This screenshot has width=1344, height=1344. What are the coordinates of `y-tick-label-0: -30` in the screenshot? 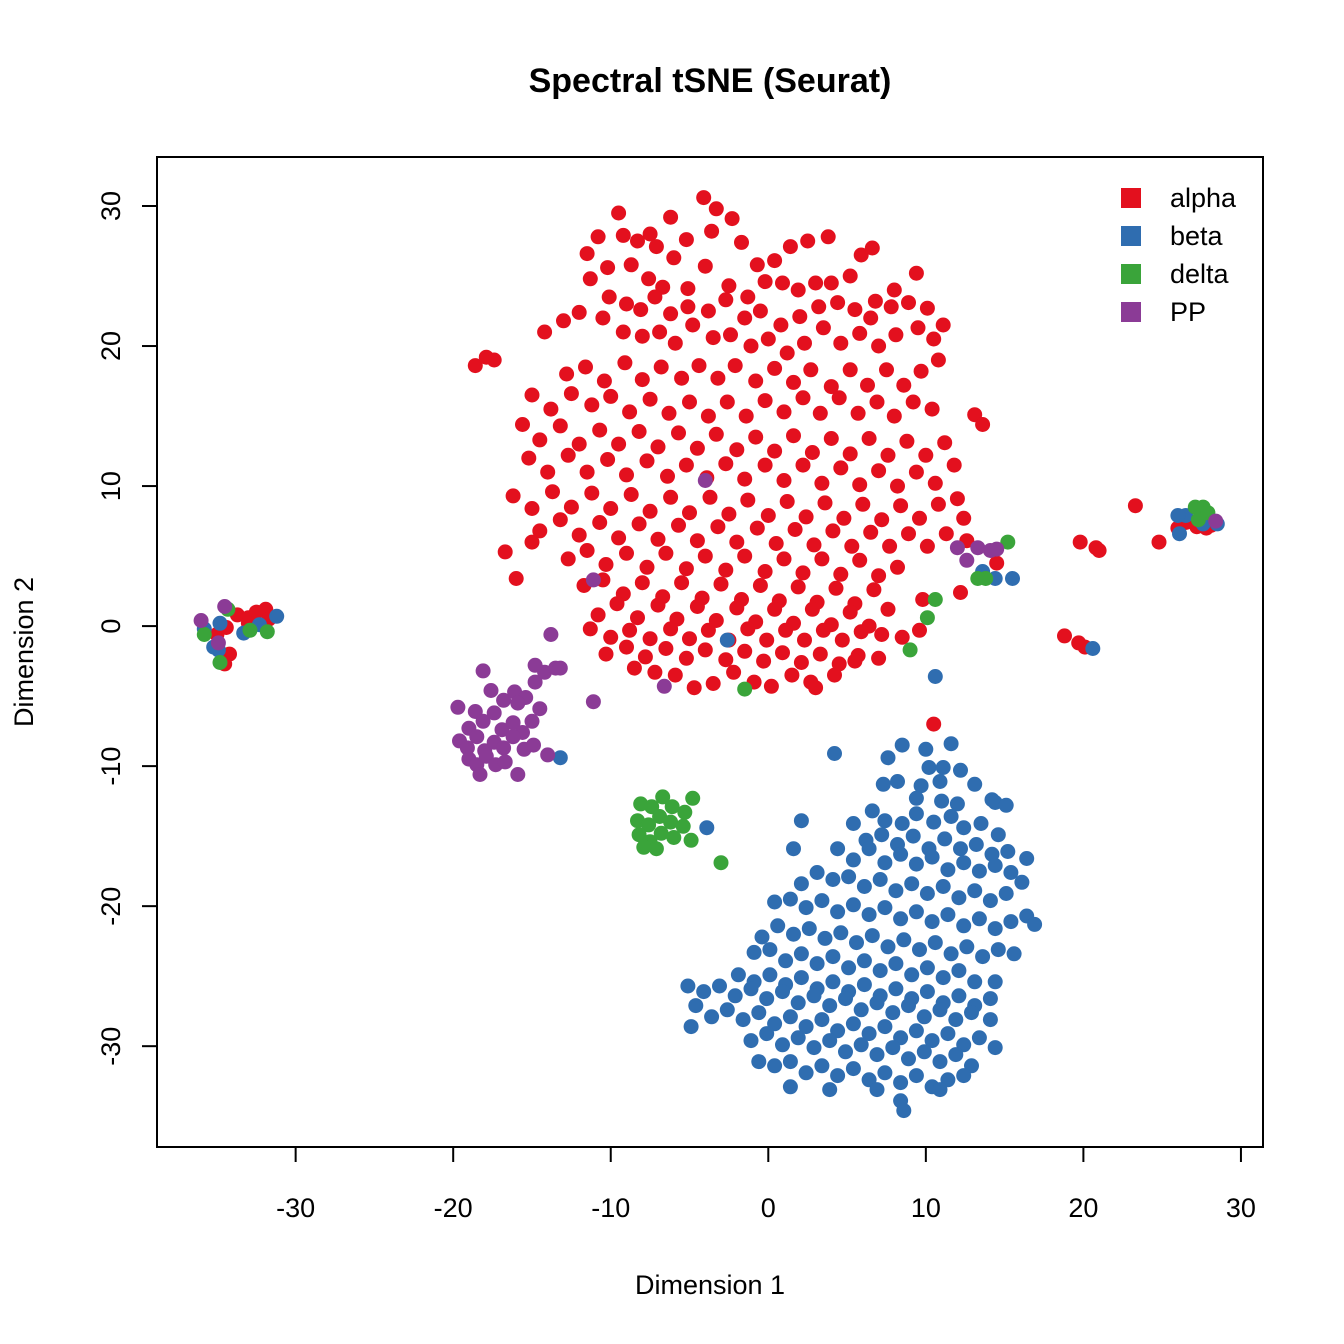 It's located at (111, 1046).